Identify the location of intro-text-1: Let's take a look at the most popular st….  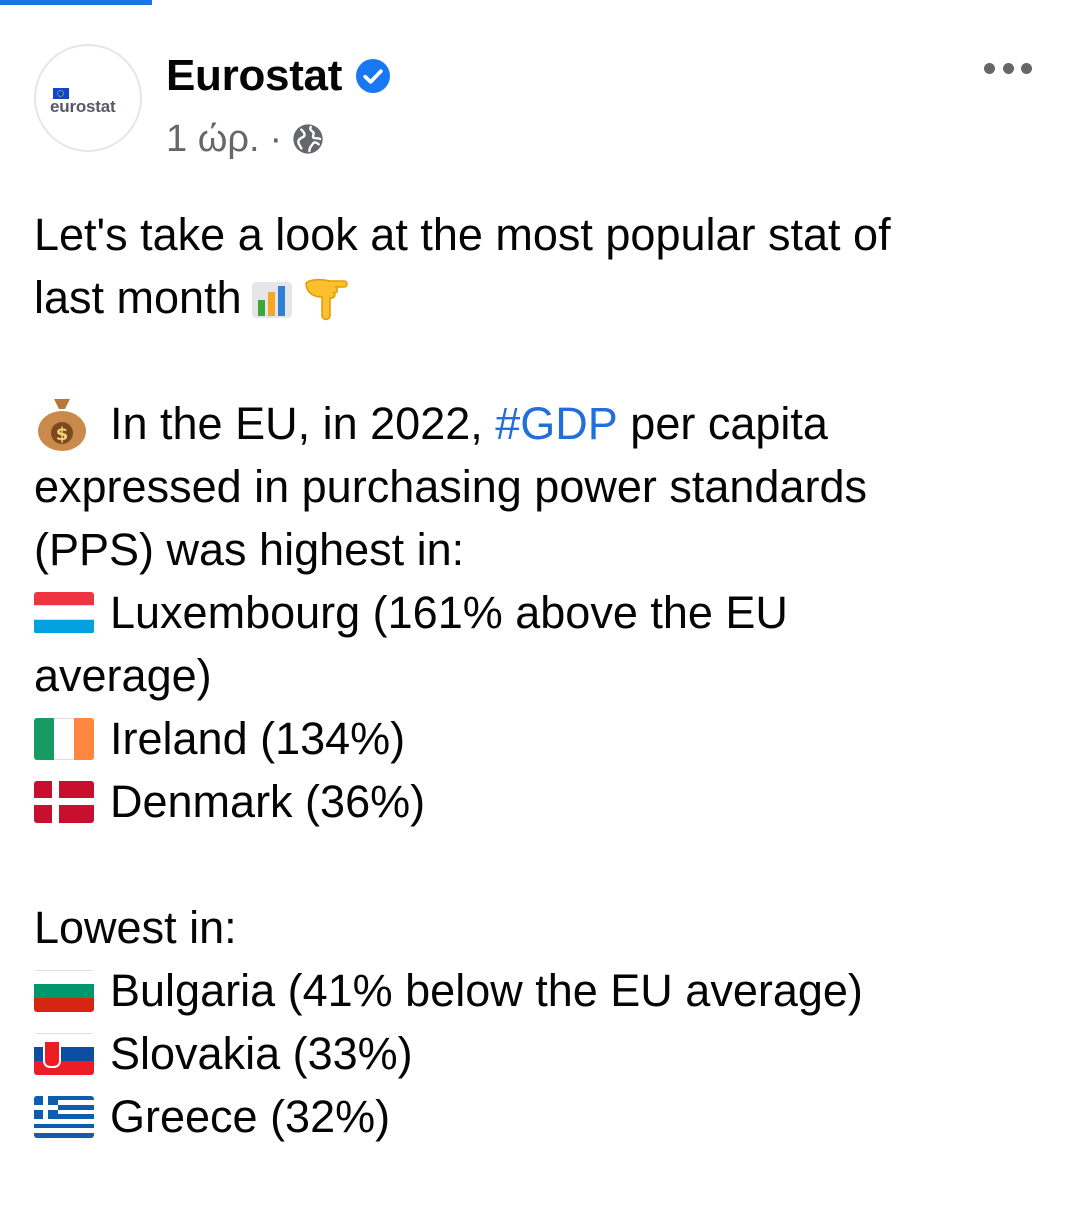
(462, 234).